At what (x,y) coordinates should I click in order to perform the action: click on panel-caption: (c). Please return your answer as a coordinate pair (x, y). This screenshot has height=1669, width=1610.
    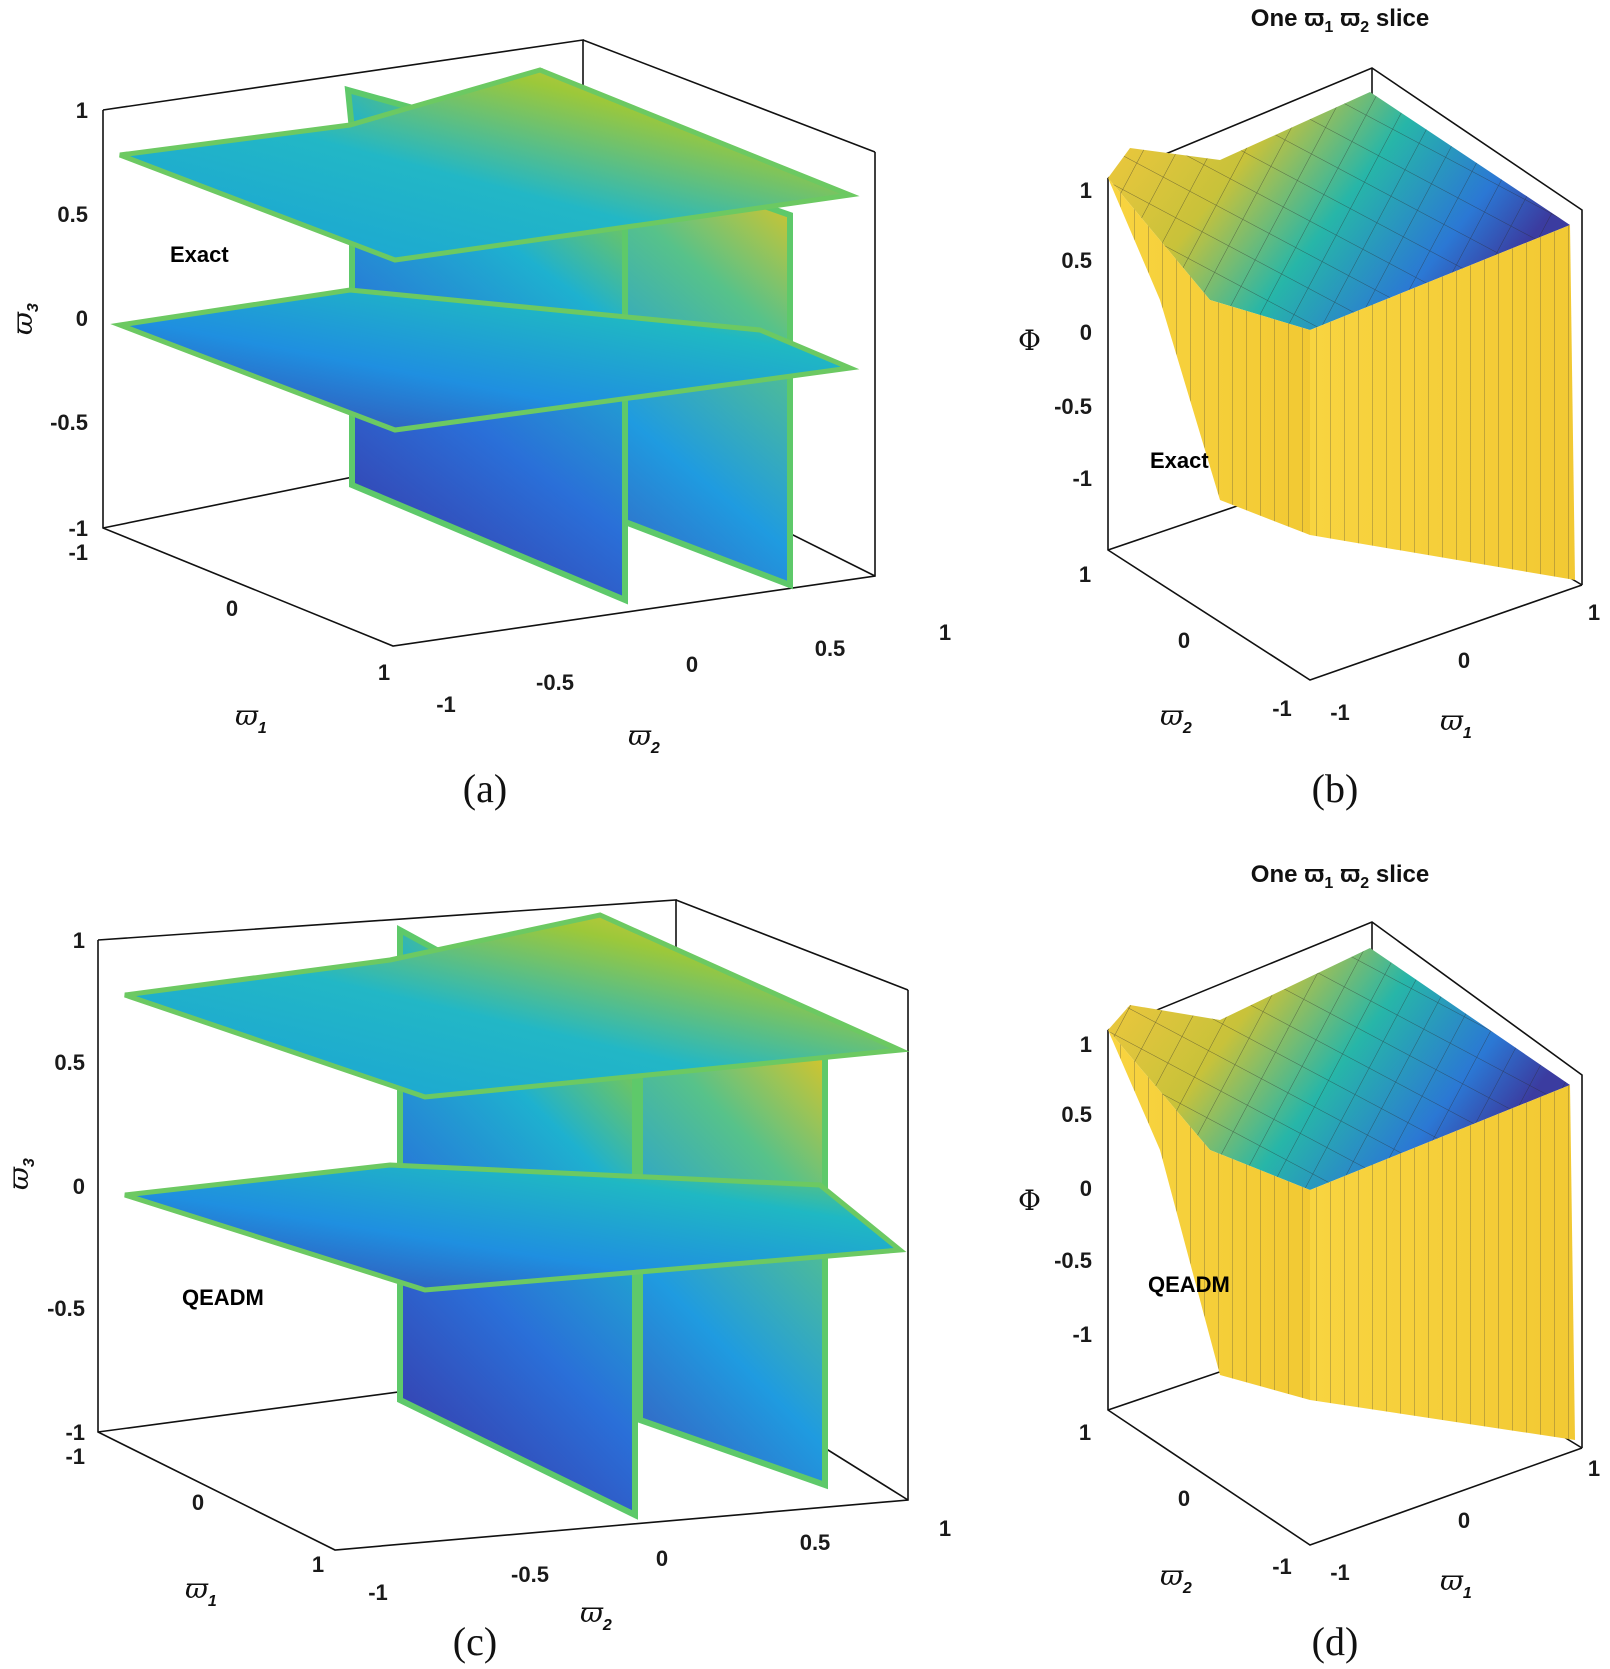
    Looking at the image, I should click on (475, 1641).